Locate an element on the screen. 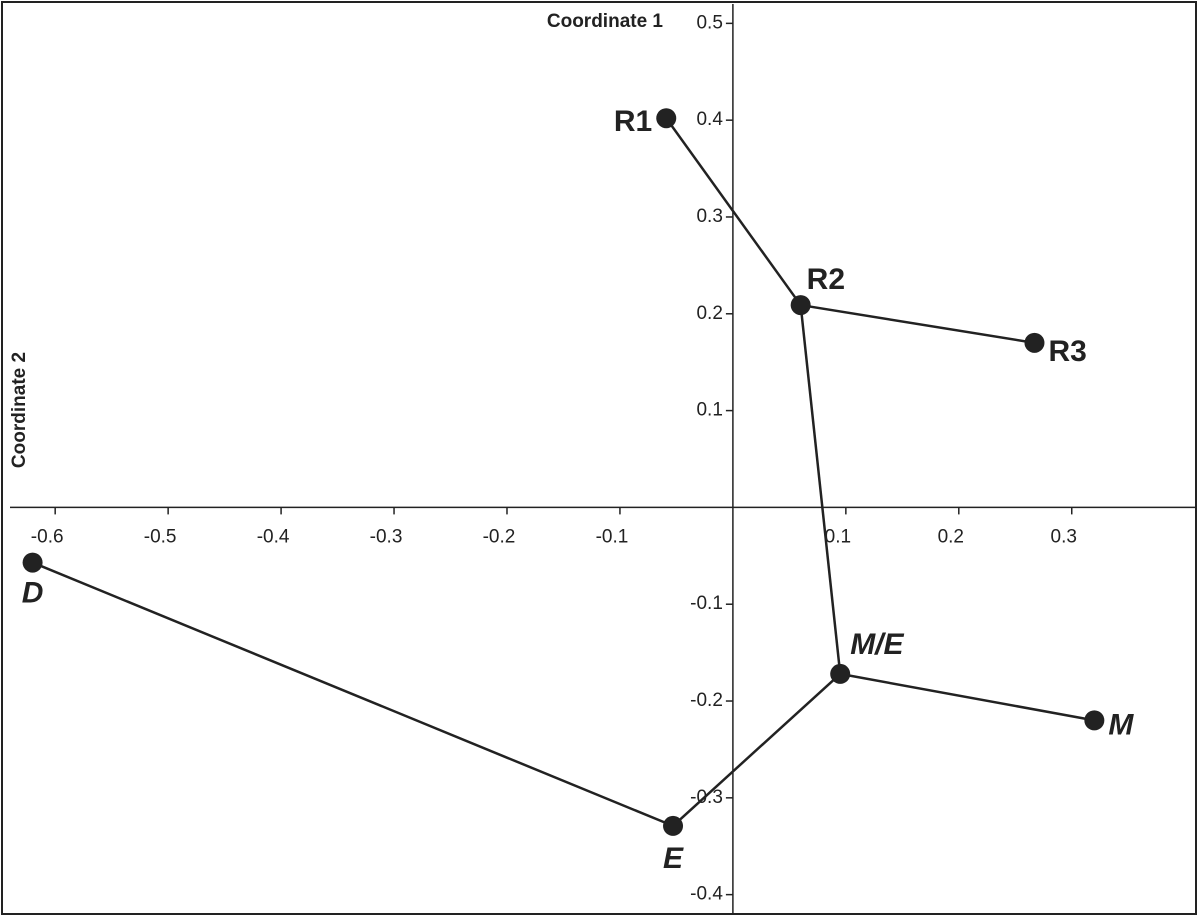 This screenshot has width=1200, height=920. x-tick-label: -0.1 is located at coordinates (612, 536).